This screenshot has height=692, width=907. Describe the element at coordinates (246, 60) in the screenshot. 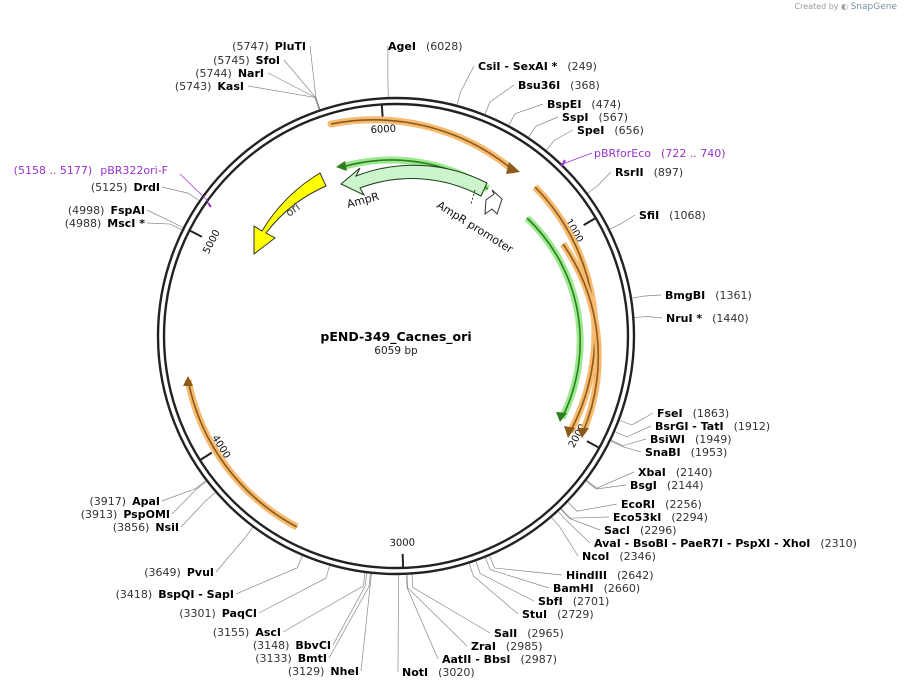

I see `site-sfoi: (5745) SfoI` at that location.